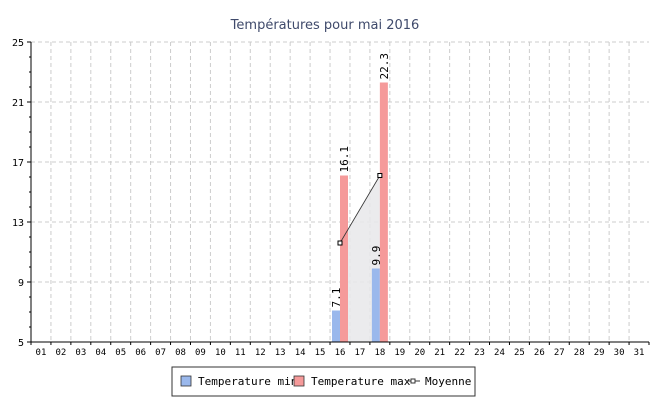 This screenshot has width=650, height=400. What do you see at coordinates (18, 163) in the screenshot?
I see `y-tick-label: 17` at bounding box center [18, 163].